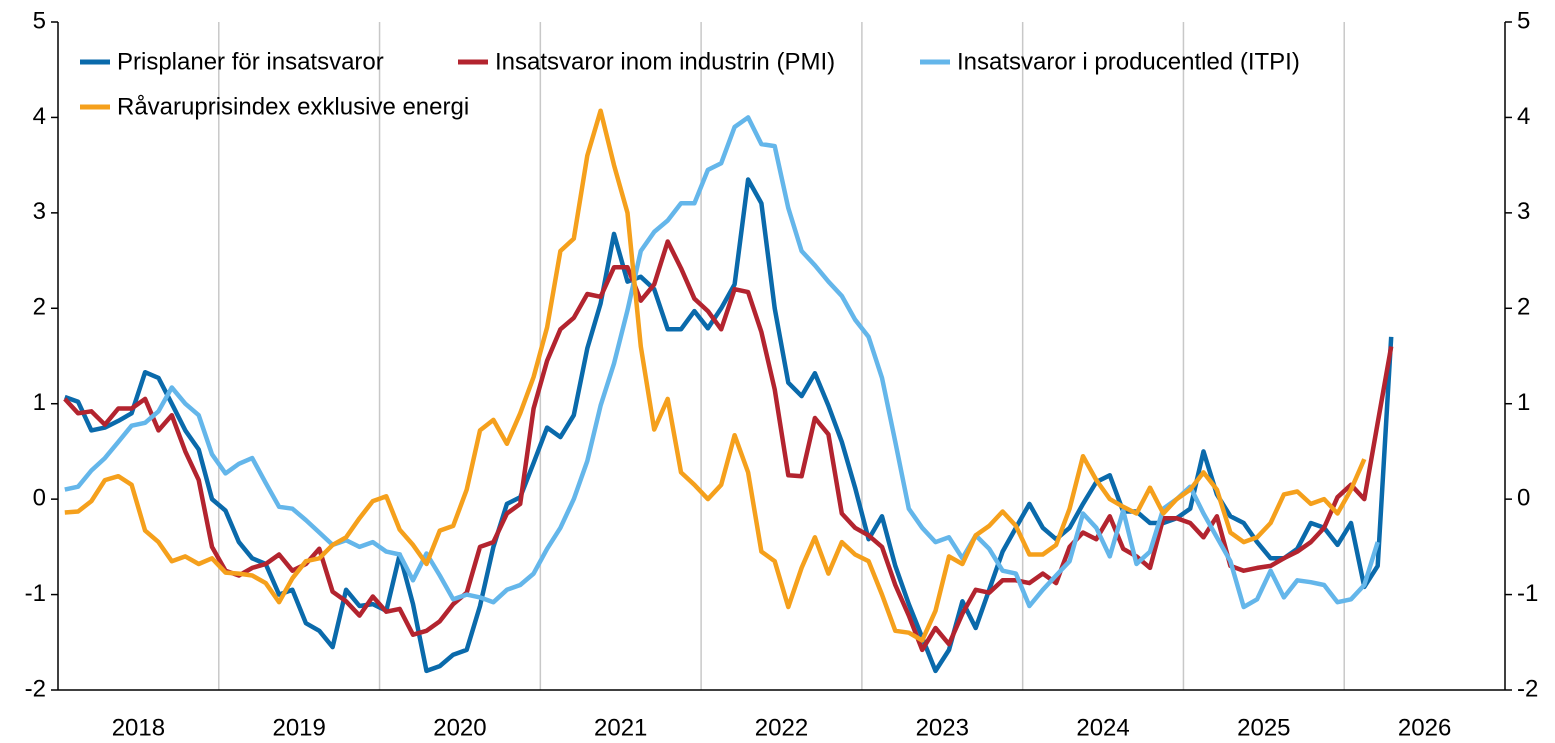  Describe the element at coordinates (35, 688) in the screenshot. I see `y-tick-label: -2` at that location.